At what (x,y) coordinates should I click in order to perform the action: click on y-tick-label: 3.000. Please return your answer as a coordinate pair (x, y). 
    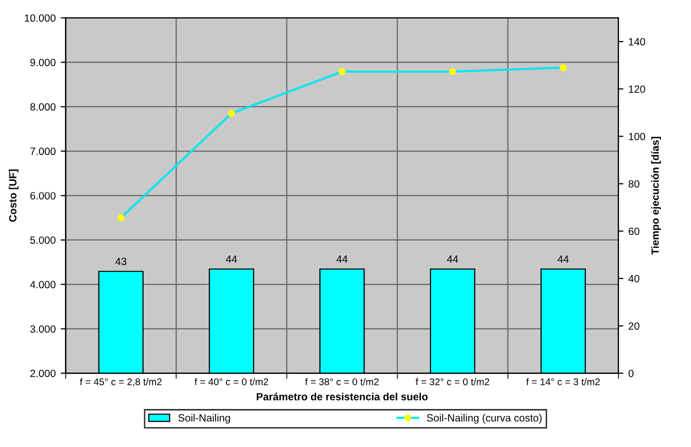
    Looking at the image, I should click on (43, 329).